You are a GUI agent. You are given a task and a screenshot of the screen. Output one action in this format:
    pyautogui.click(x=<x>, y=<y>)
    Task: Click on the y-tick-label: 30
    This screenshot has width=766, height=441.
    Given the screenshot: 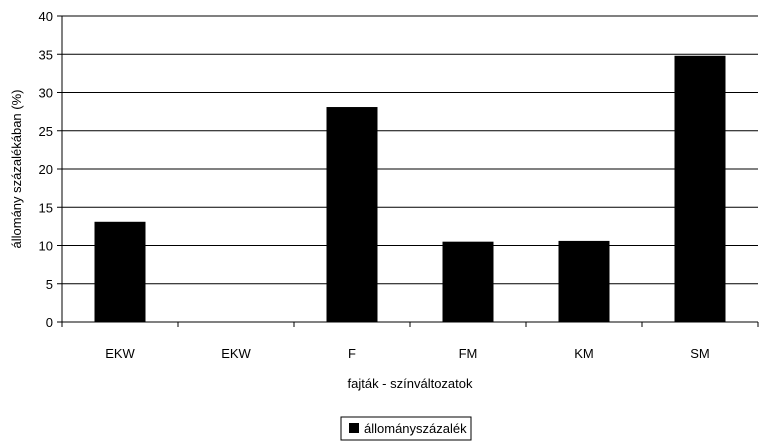 What is the action you would take?
    pyautogui.click(x=46, y=93)
    